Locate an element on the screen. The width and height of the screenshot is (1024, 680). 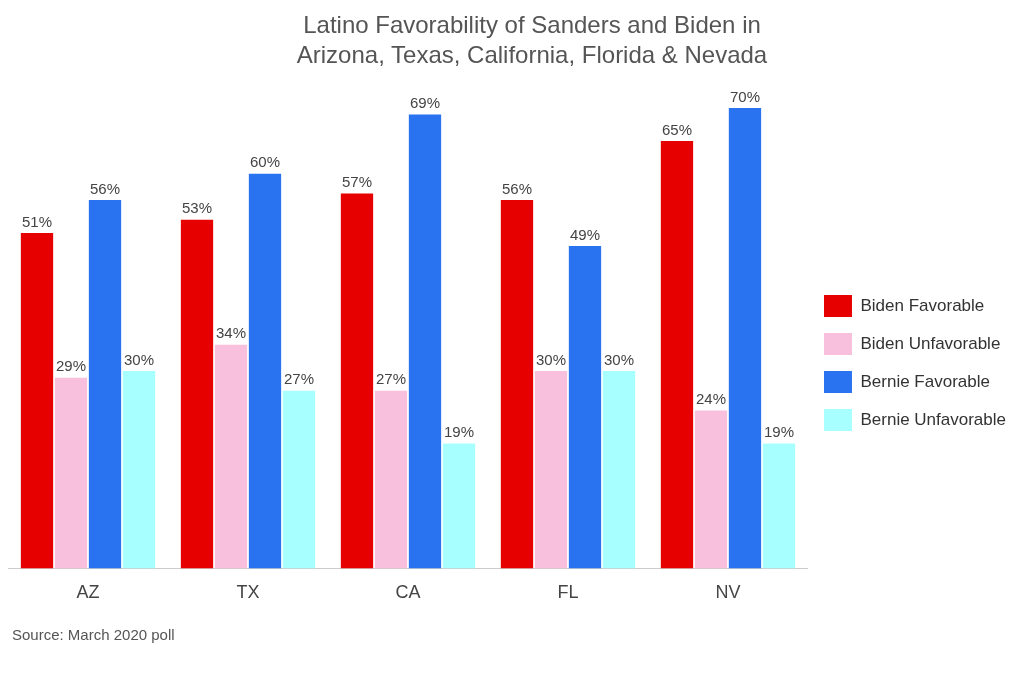
data-label: 24% is located at coordinates (710, 399).